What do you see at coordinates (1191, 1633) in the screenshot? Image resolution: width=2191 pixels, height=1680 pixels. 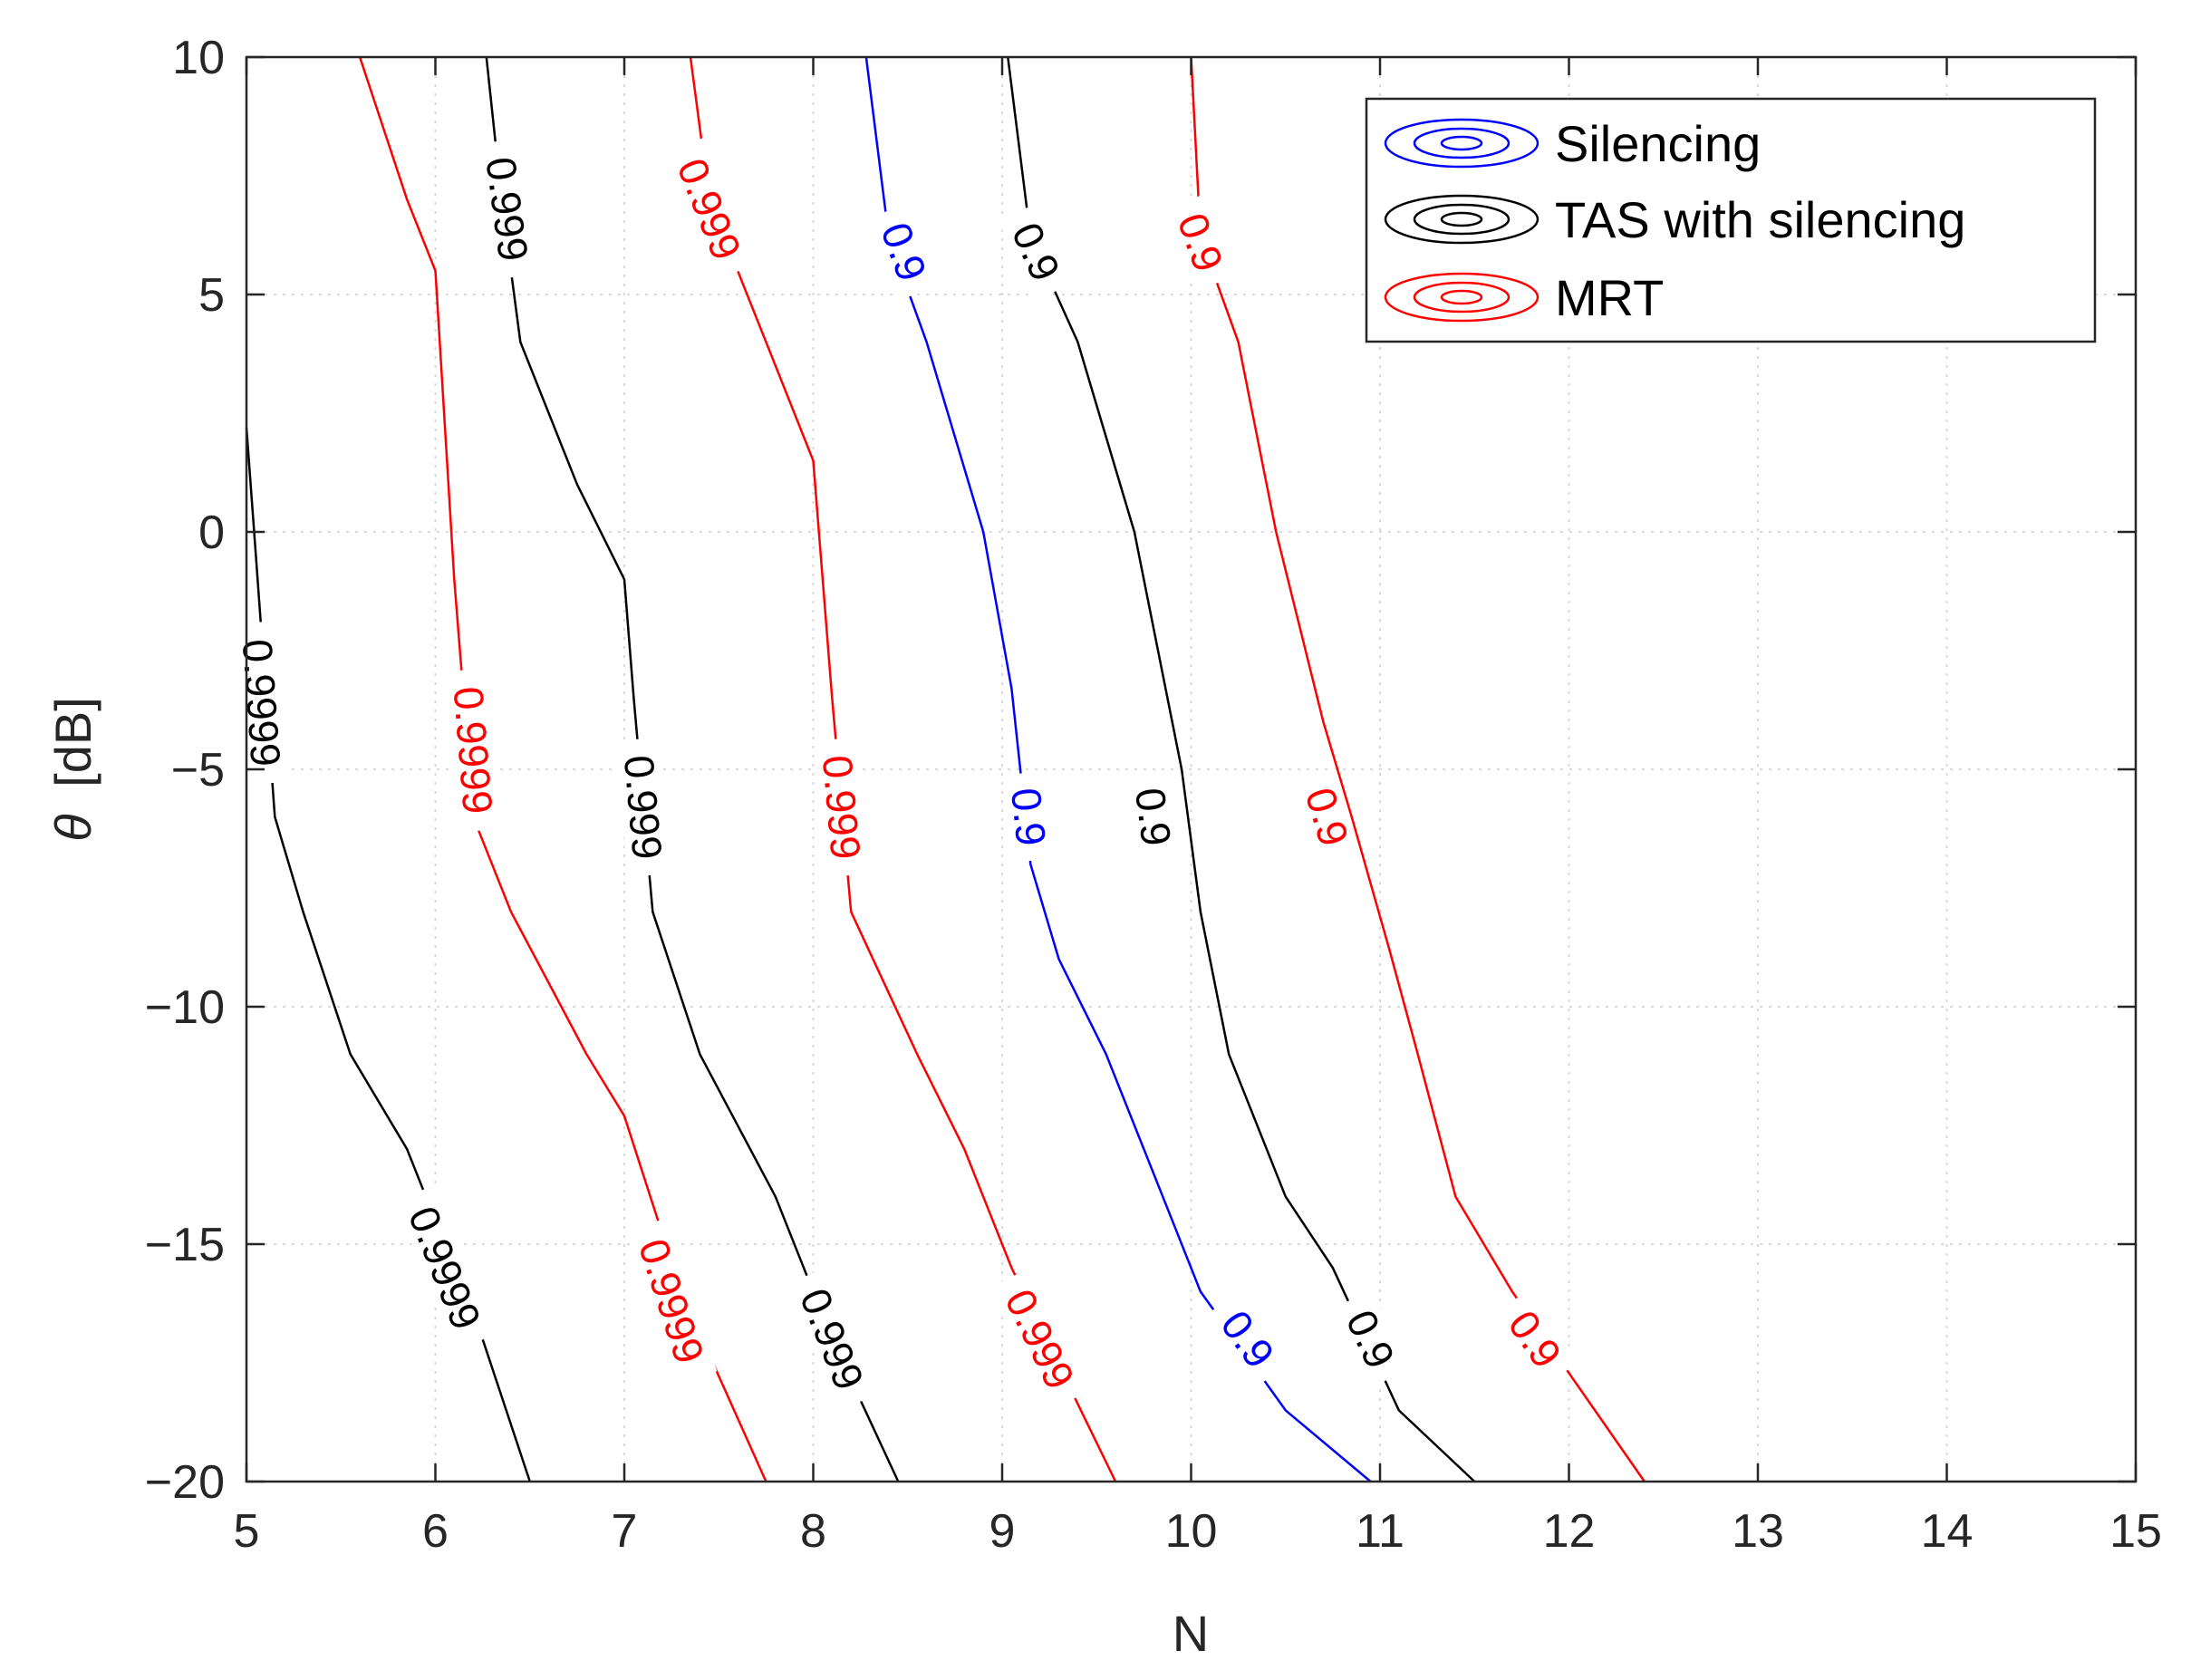 I see `x-axis-label: N` at bounding box center [1191, 1633].